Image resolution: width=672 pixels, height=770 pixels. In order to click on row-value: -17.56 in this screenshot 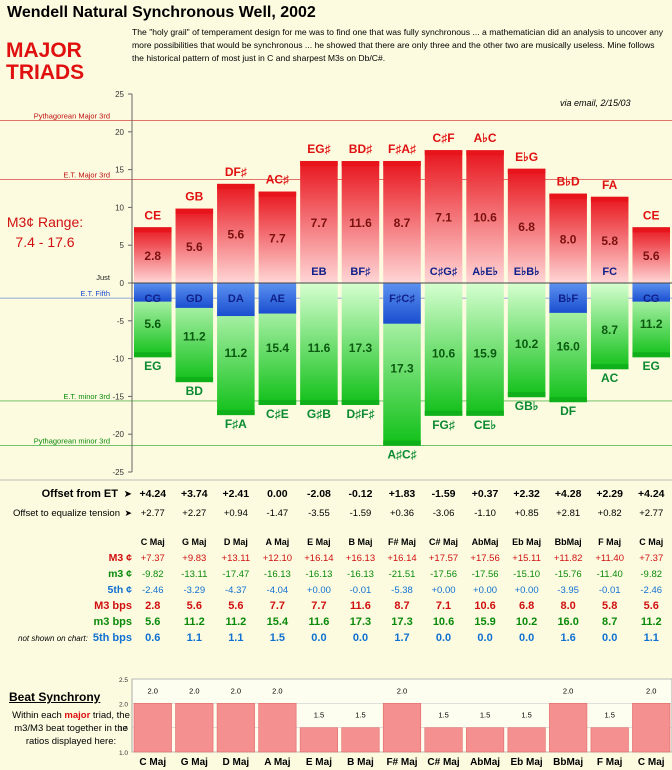, I will do `click(485, 574)`.